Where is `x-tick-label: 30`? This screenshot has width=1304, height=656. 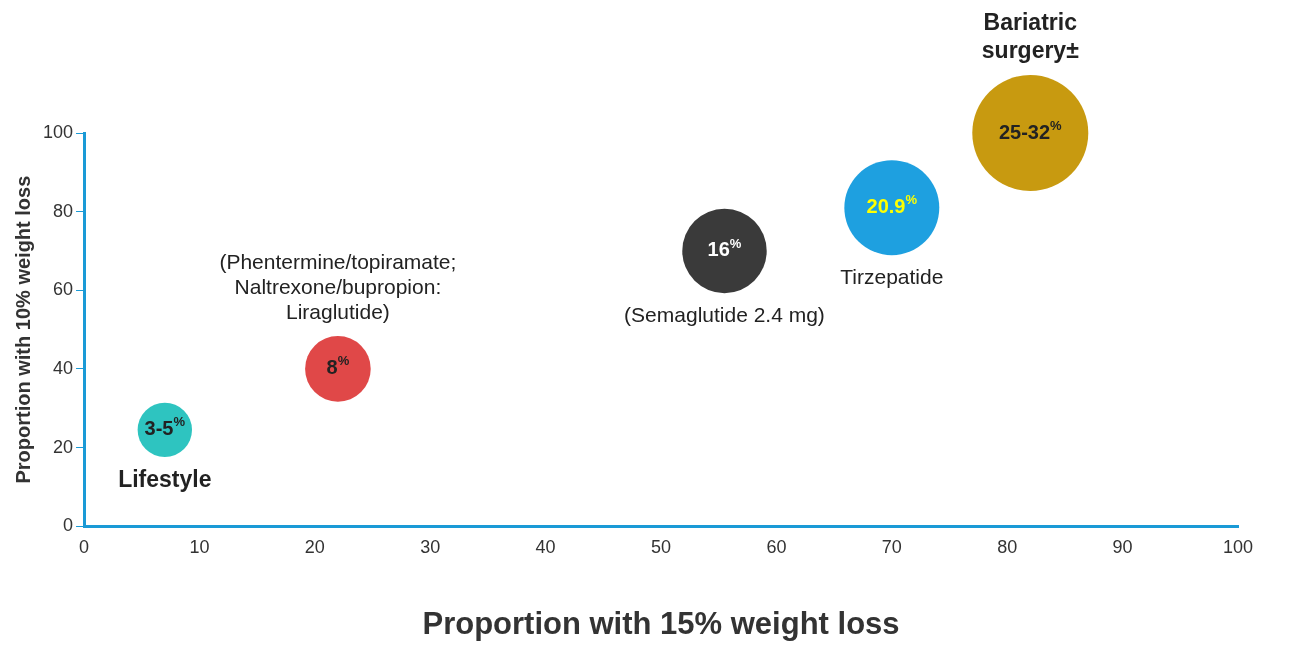 x-tick-label: 30 is located at coordinates (430, 546).